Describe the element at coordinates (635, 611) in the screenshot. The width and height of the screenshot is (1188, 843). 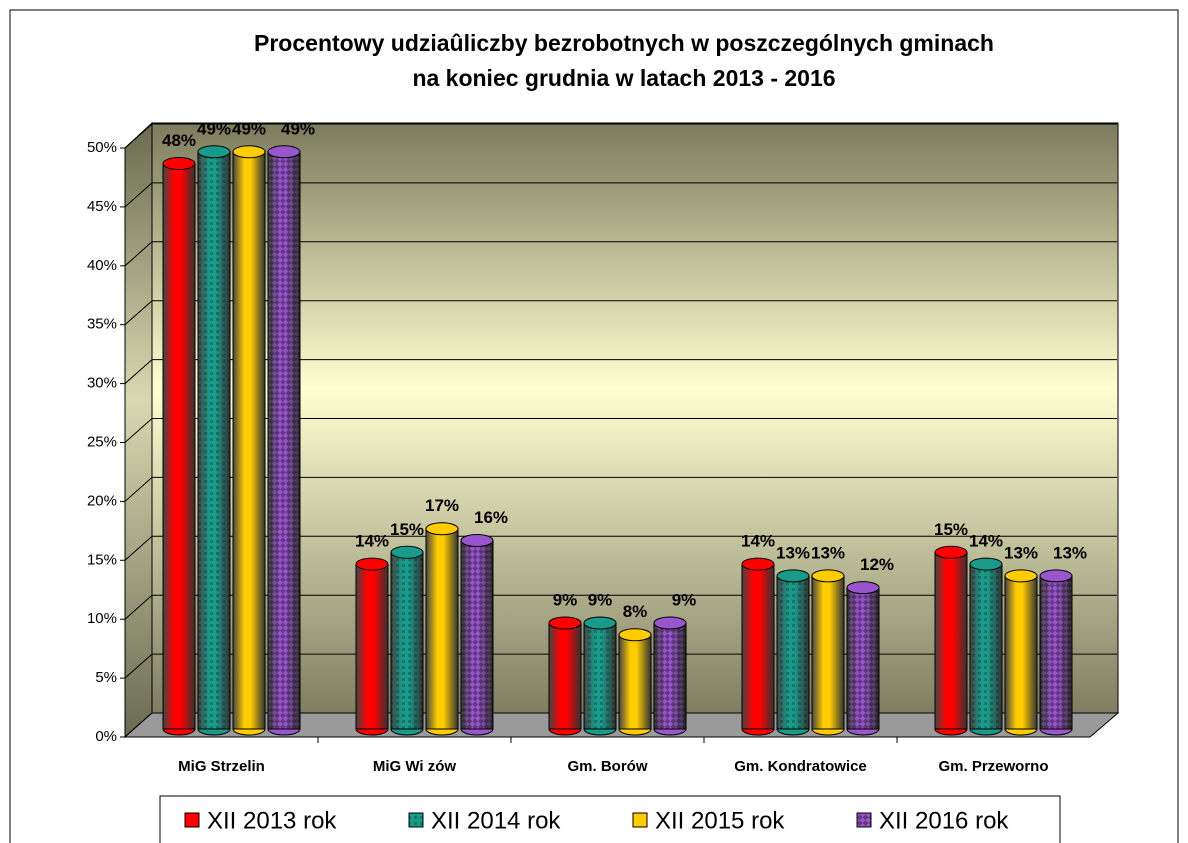
I see `value-label: 8%` at that location.